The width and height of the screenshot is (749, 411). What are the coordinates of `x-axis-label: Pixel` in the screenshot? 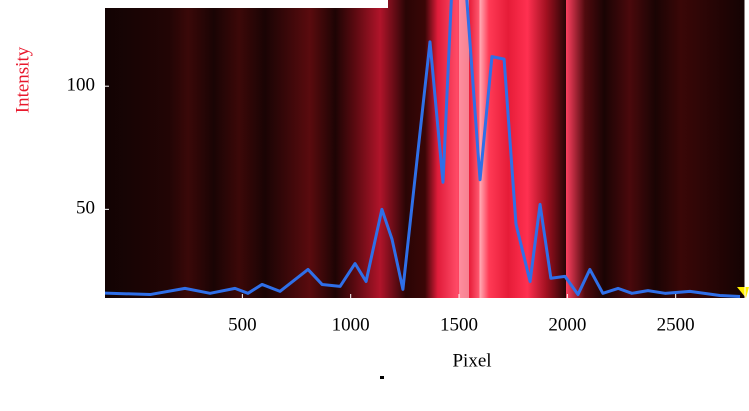 It's located at (471, 360).